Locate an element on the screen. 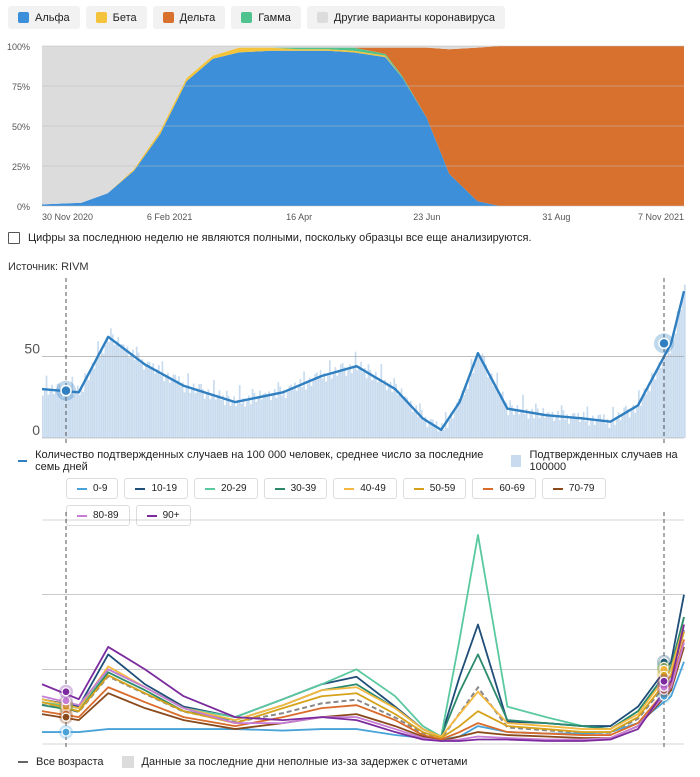  legend-item-age-3: 30-39 is located at coordinates (295, 488).